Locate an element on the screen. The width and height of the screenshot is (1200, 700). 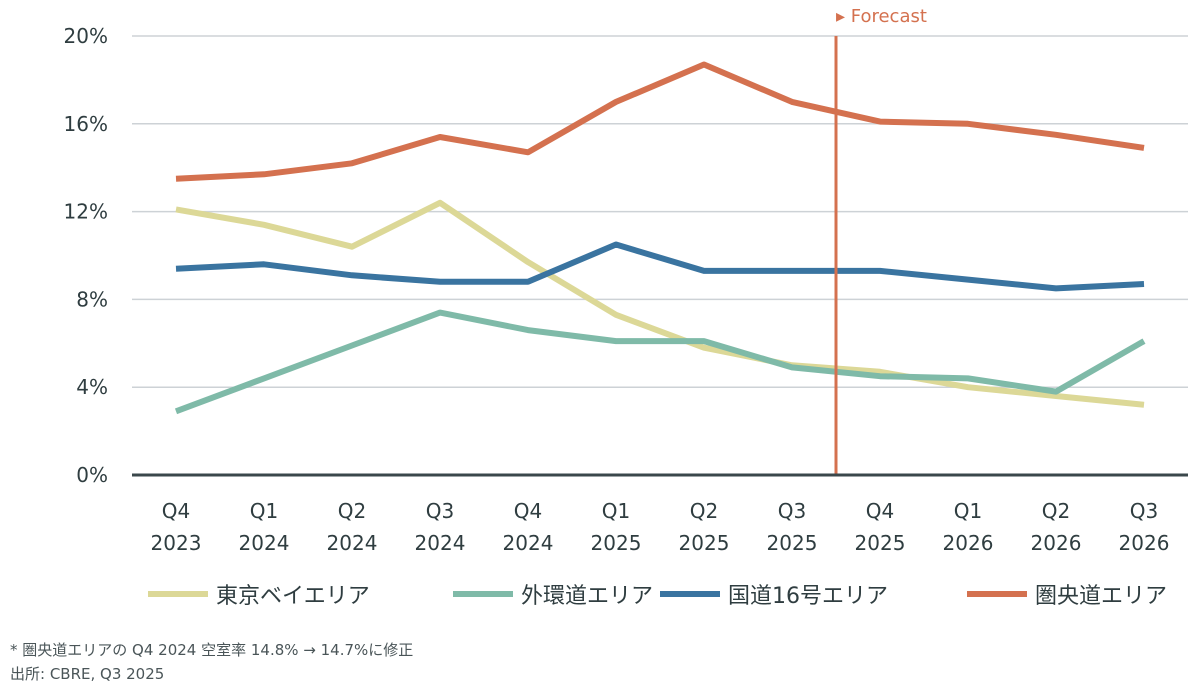
legend-item: 東京ベイエリア is located at coordinates (259, 594).